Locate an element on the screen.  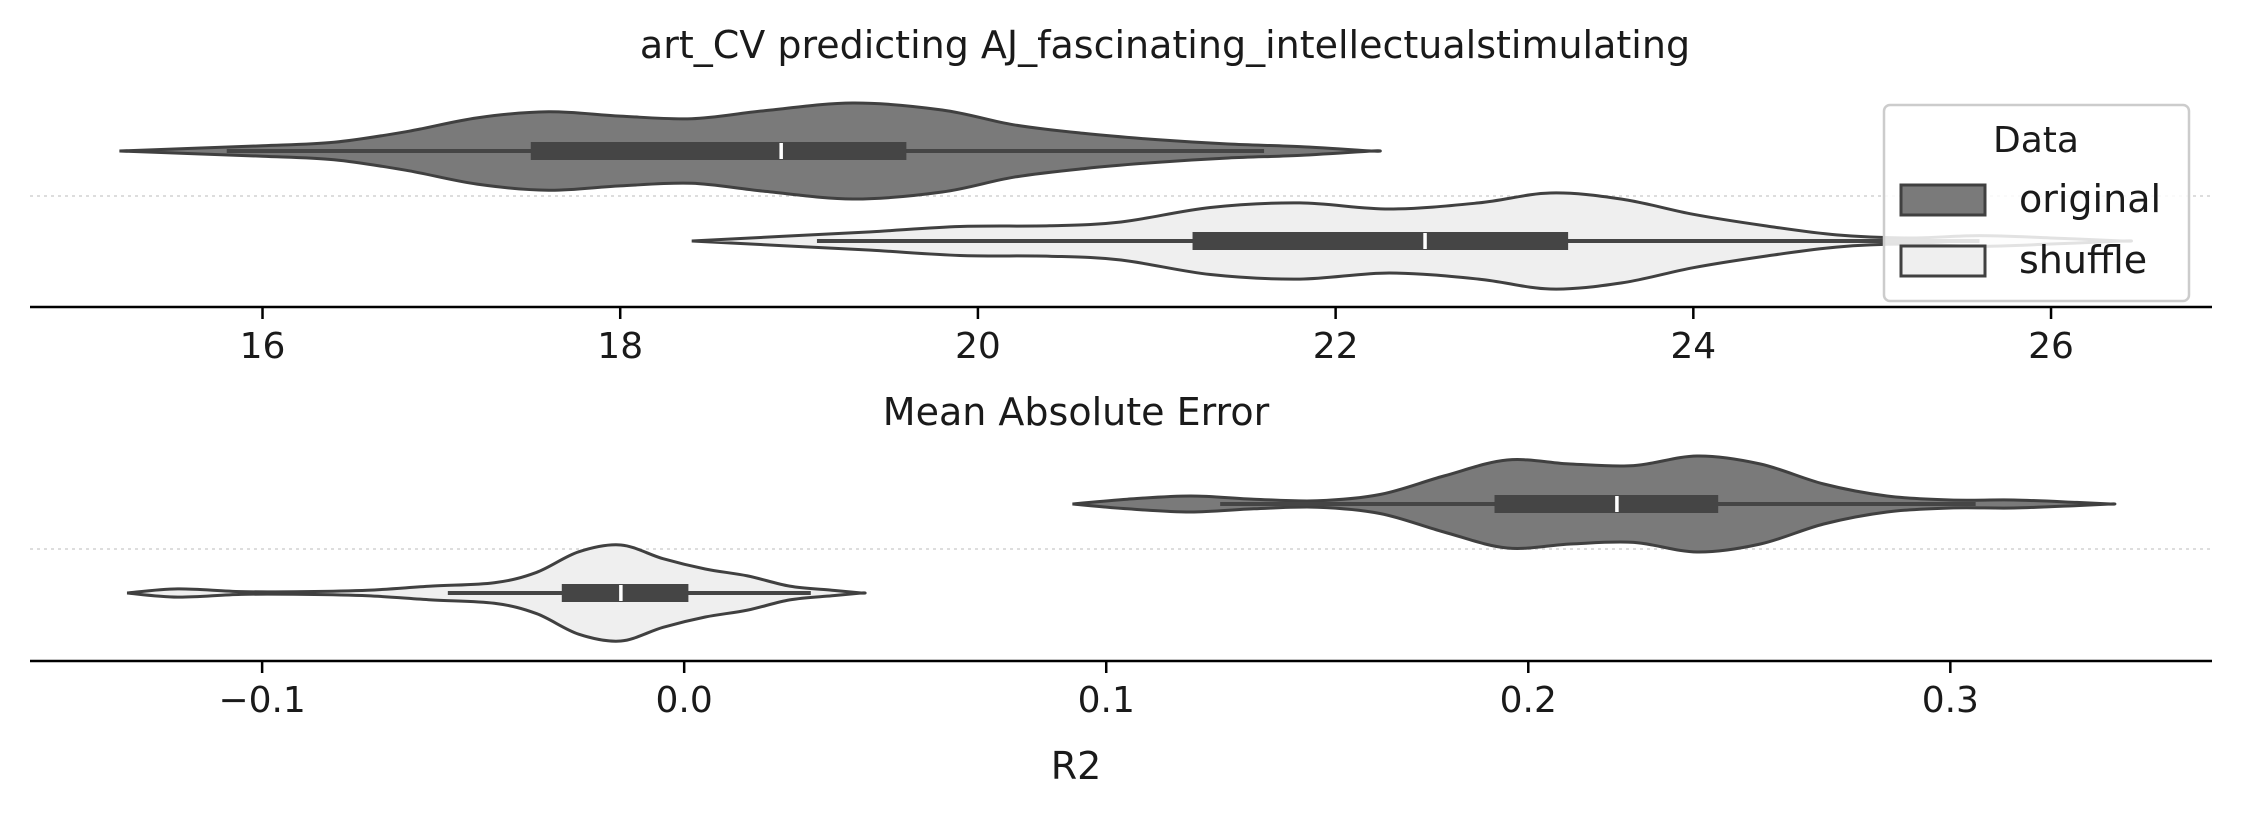
x-tick-label: 26 is located at coordinates (2051, 346).